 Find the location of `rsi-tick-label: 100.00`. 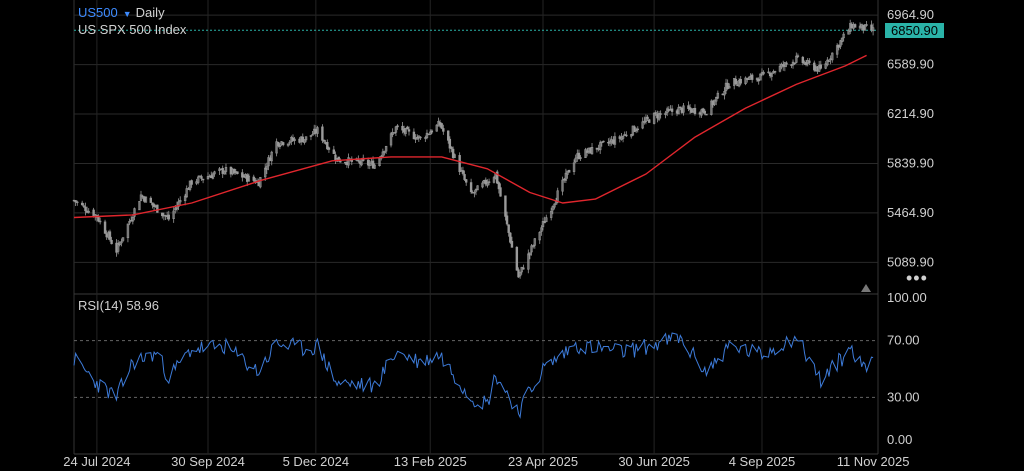

rsi-tick-label: 100.00 is located at coordinates (907, 297).